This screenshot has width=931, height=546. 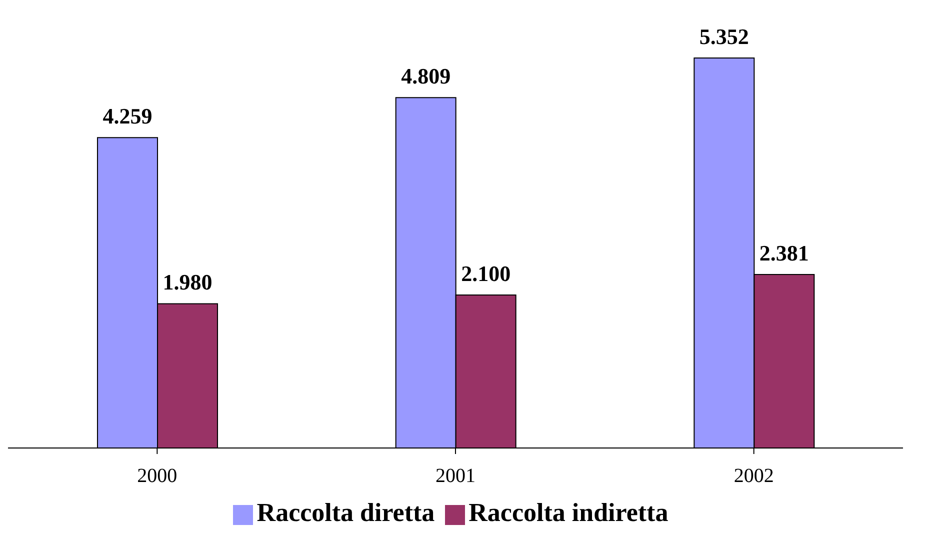 What do you see at coordinates (486, 273) in the screenshot?
I see `data-label: 2.100` at bounding box center [486, 273].